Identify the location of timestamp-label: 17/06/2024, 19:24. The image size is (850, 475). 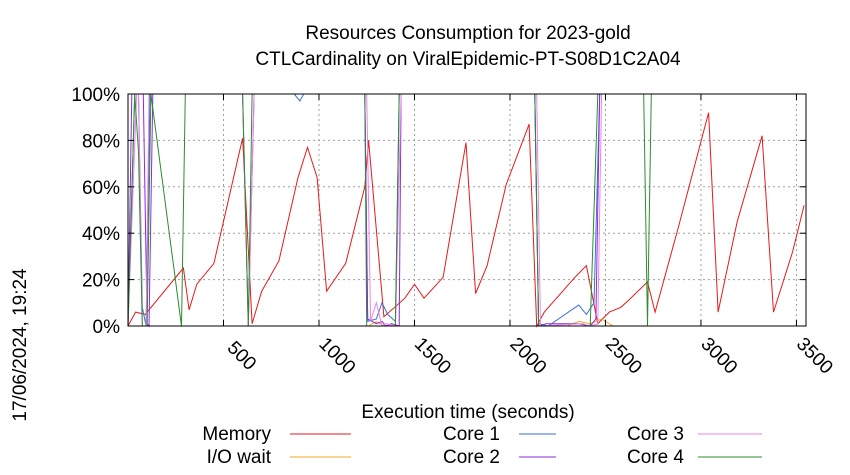
(20, 345).